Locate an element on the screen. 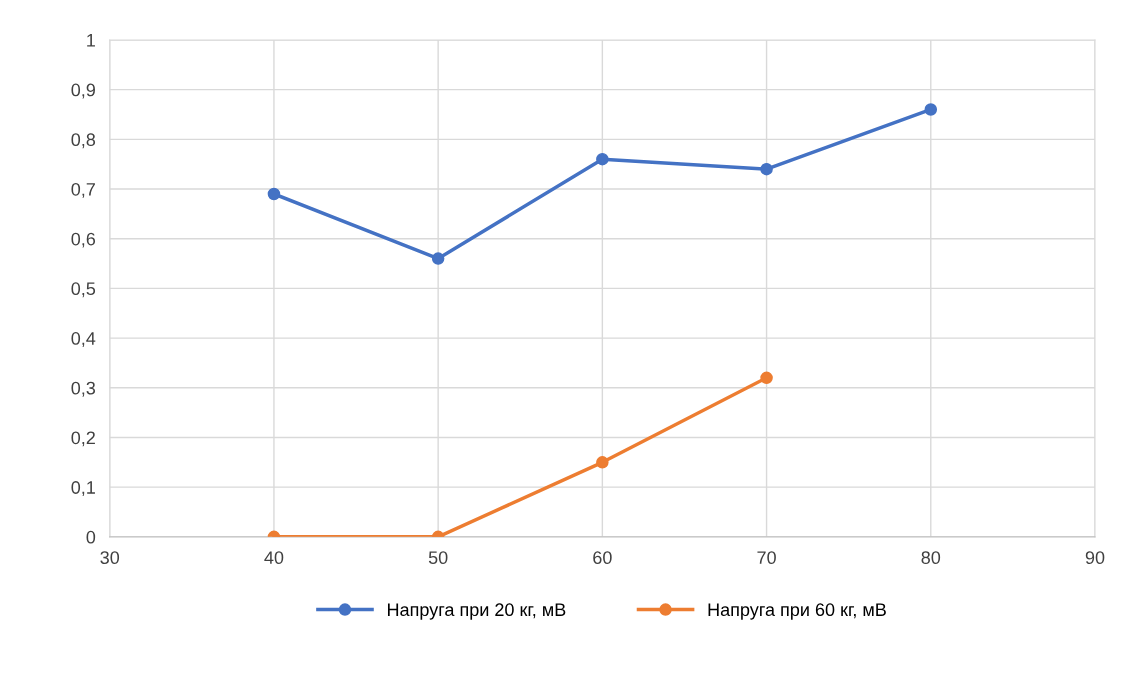 The width and height of the screenshot is (1143, 677). legend-label: Напруга при 20 кг, мВ is located at coordinates (476, 611).